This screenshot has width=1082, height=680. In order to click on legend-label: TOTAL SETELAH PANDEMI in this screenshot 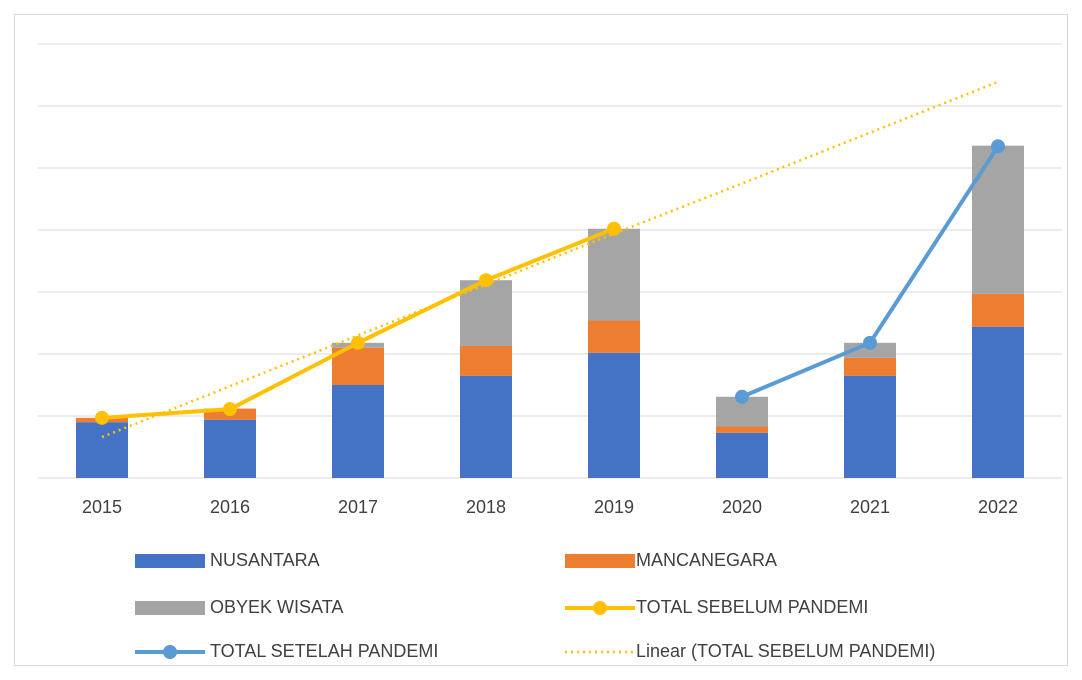, I will do `click(324, 651)`.